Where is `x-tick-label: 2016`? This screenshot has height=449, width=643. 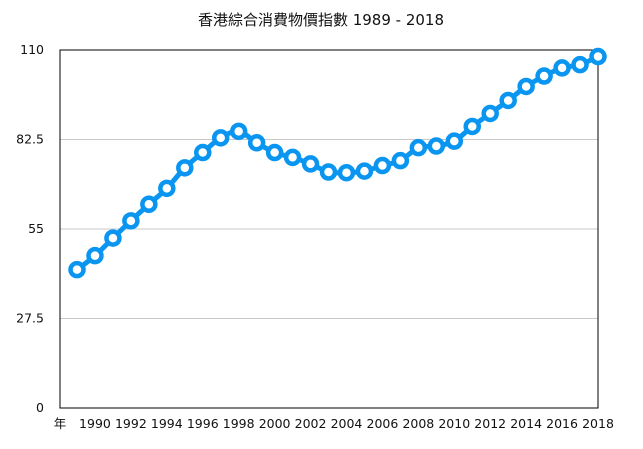 x-tick-label: 2016 is located at coordinates (562, 423).